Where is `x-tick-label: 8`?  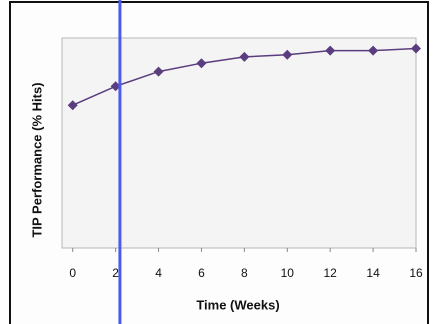 x-tick-label: 8 is located at coordinates (244, 273).